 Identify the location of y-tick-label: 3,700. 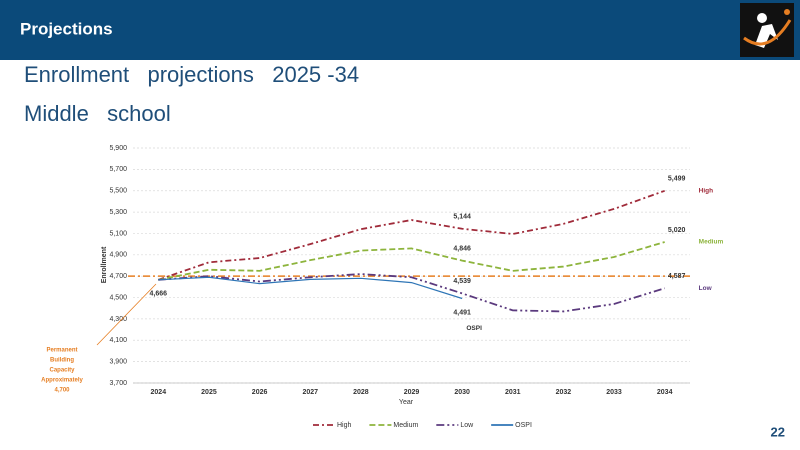
(118, 383).